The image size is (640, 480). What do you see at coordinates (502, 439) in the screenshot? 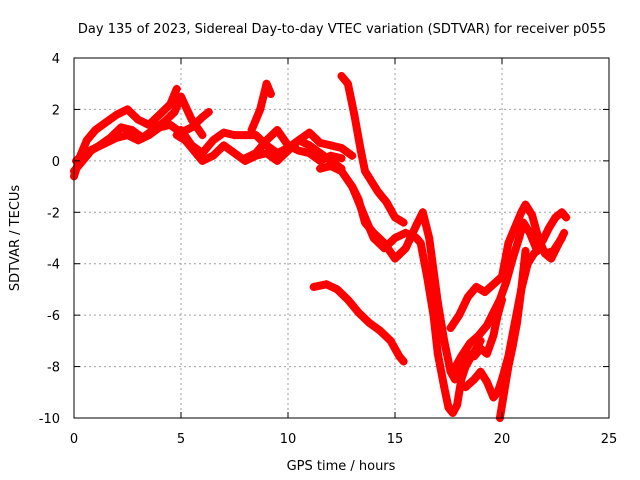
I see `x-tick-label: 20` at bounding box center [502, 439].